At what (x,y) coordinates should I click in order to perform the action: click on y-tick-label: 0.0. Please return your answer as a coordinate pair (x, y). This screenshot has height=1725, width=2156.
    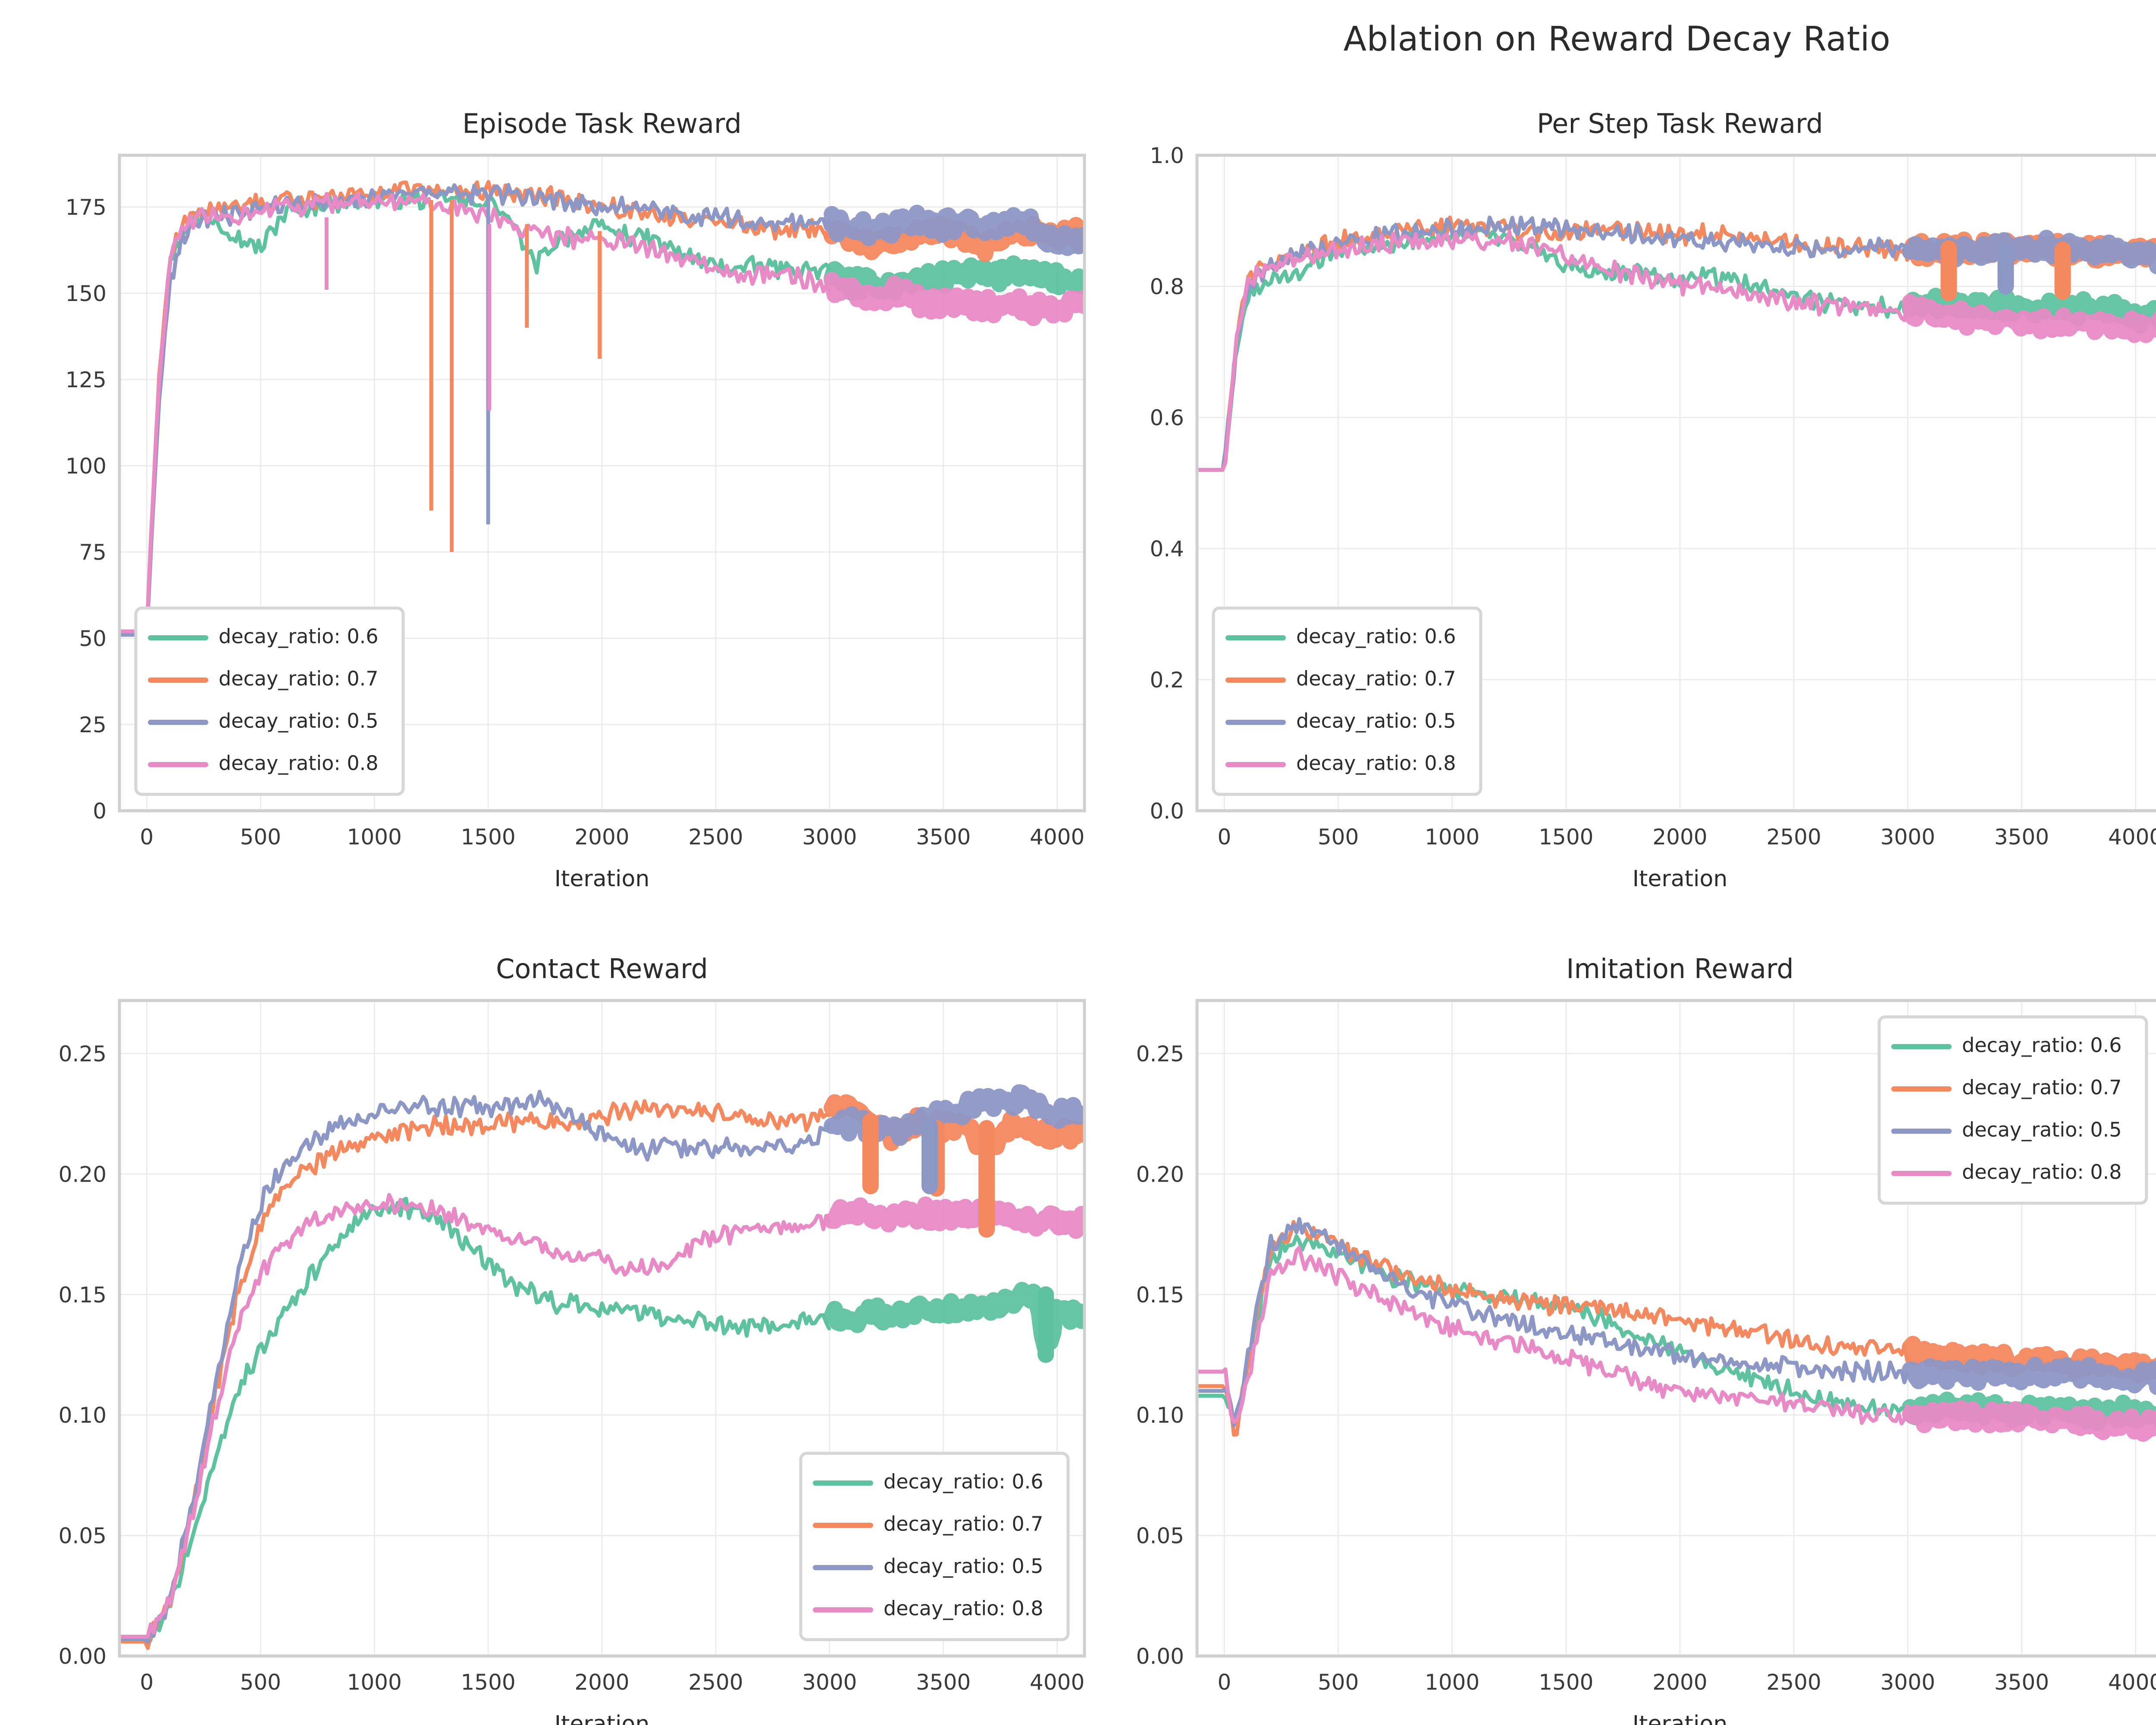
    Looking at the image, I should click on (1167, 812).